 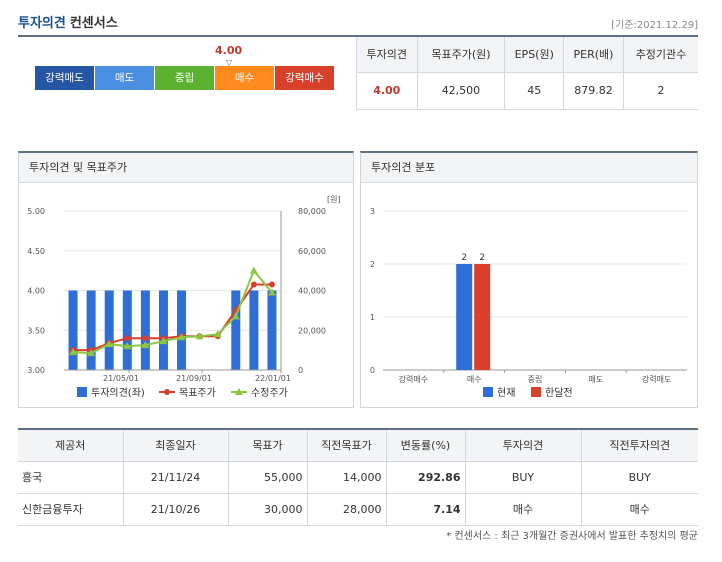 I want to click on brk-header: 목표가, so click(x=267, y=445).